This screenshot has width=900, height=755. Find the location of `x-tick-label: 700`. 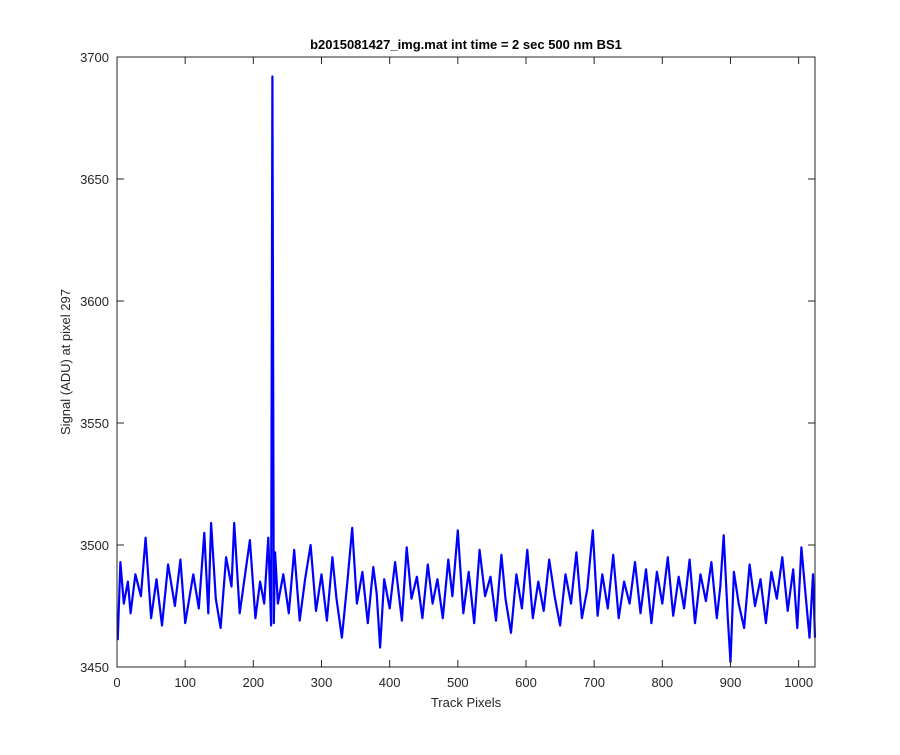

x-tick-label: 700 is located at coordinates (594, 682).